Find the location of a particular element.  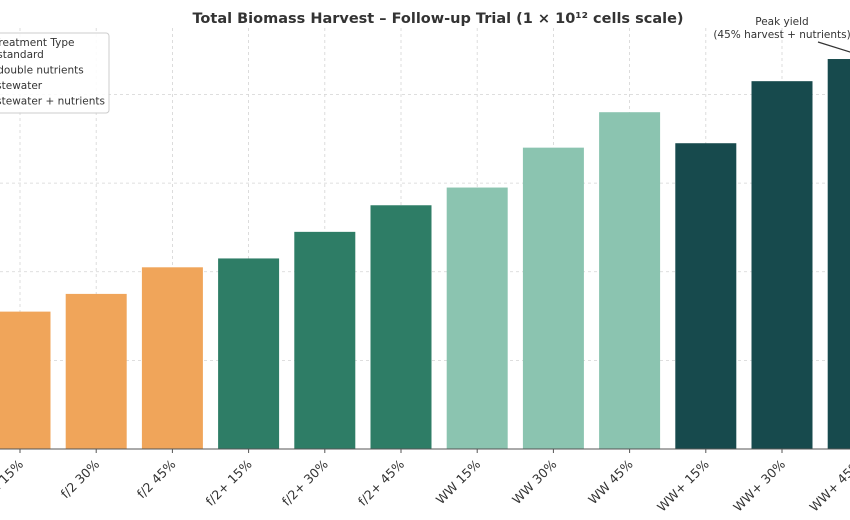

x-tick-label: WW+ 15% is located at coordinates (683, 485).